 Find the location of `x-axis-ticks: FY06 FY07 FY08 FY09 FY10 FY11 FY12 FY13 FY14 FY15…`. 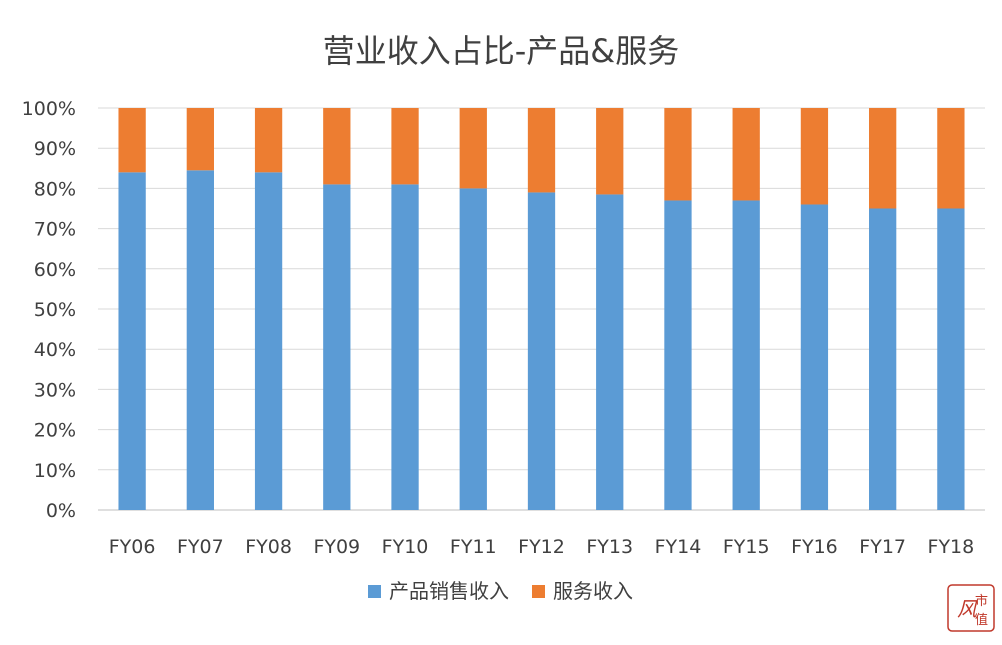

x-axis-ticks: FY06 FY07 FY08 FY09 FY10 FY11 FY12 FY13 FY14 FY15… is located at coordinates (541, 547).